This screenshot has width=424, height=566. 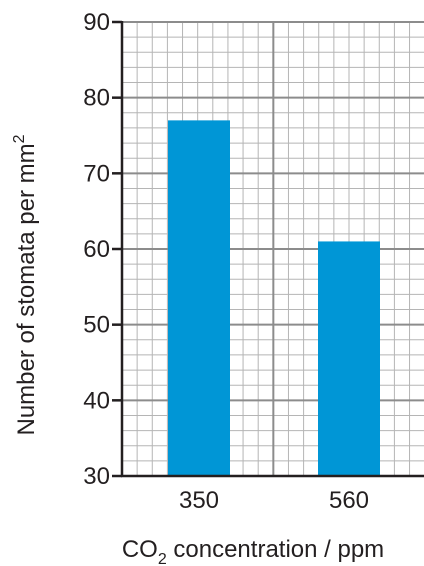 I want to click on x-axis-title-prefix: CO, so click(x=140, y=549).